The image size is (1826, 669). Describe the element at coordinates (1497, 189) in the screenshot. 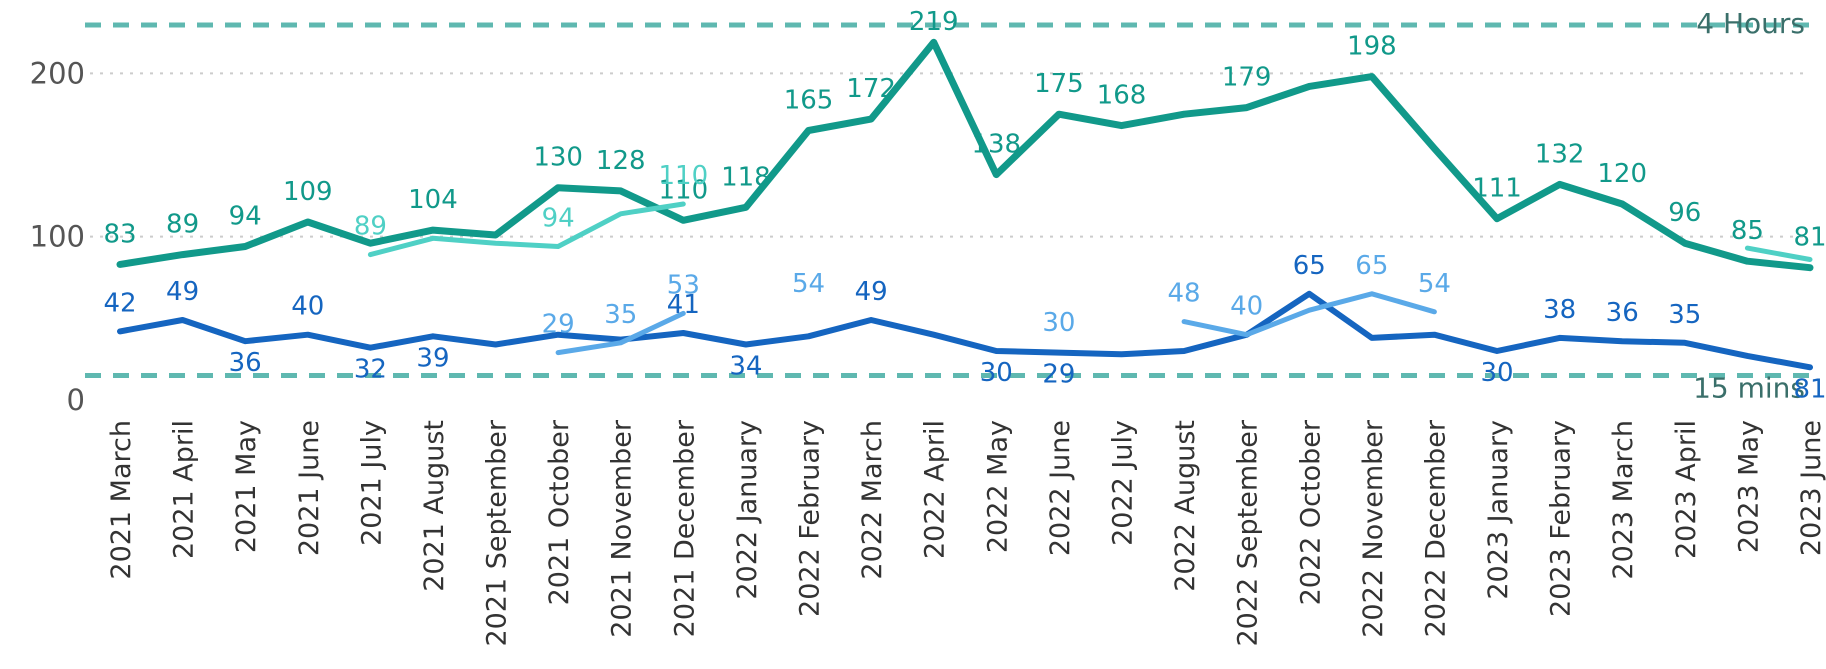

I see `data-label: 111` at that location.